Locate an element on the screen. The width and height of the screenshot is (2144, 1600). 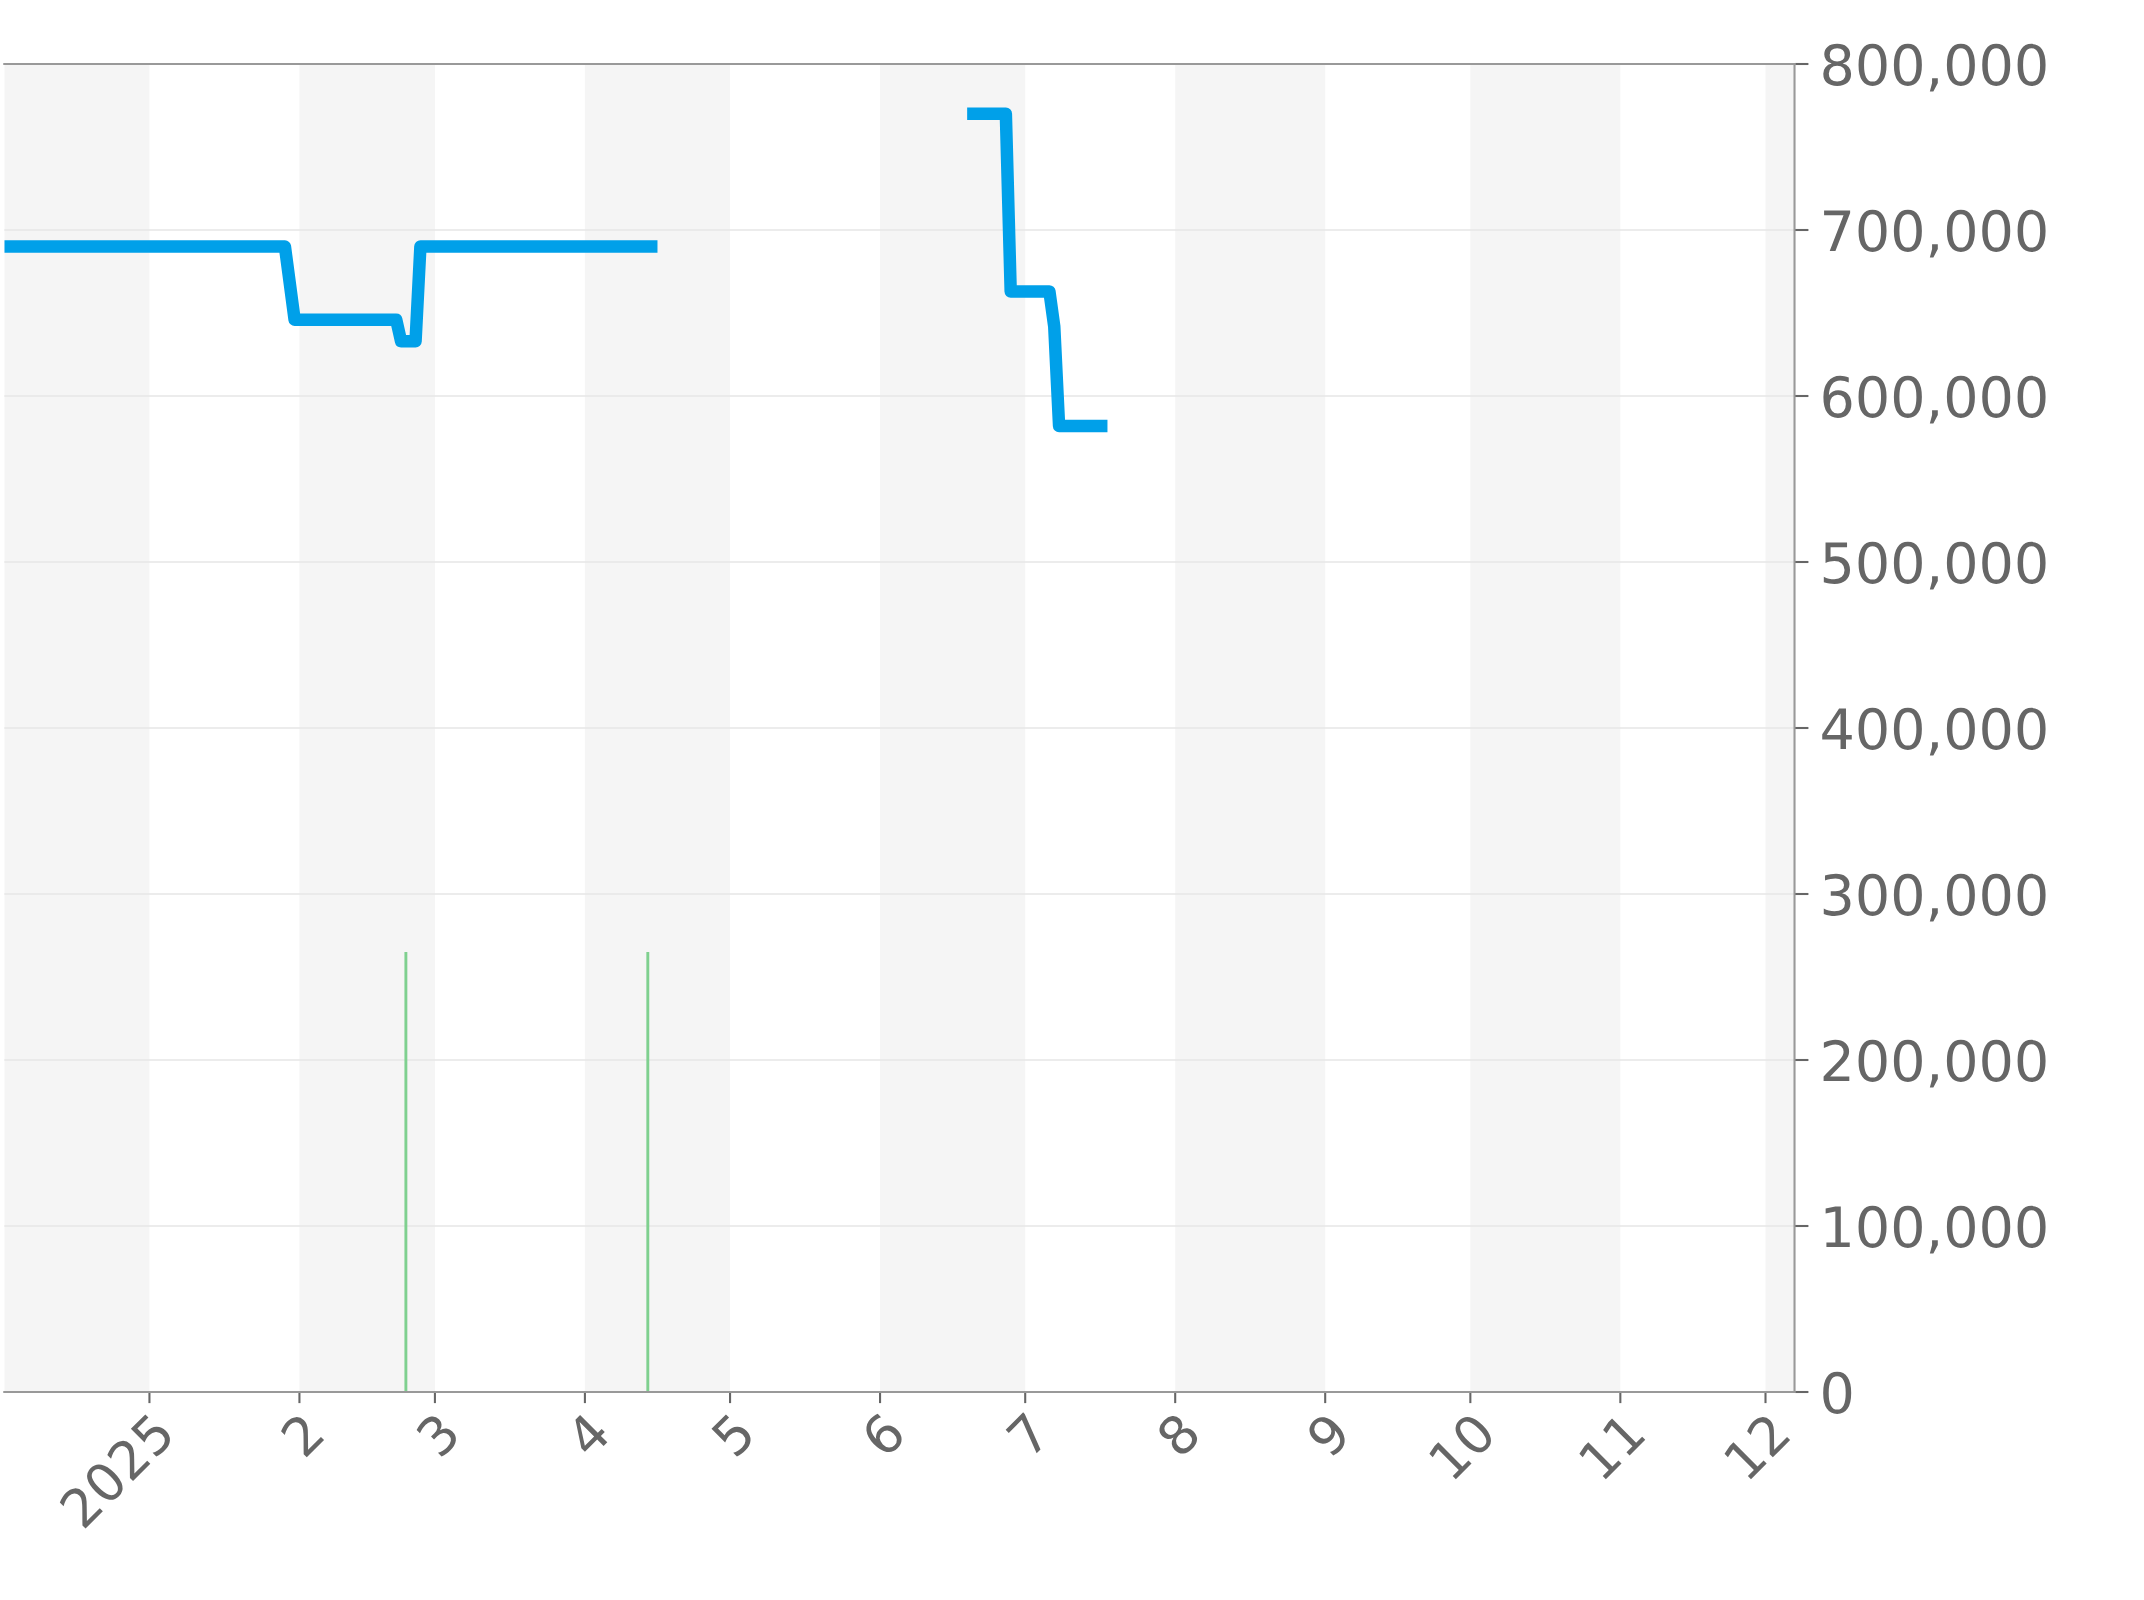
x-tick-label: 4 is located at coordinates (588, 1435).